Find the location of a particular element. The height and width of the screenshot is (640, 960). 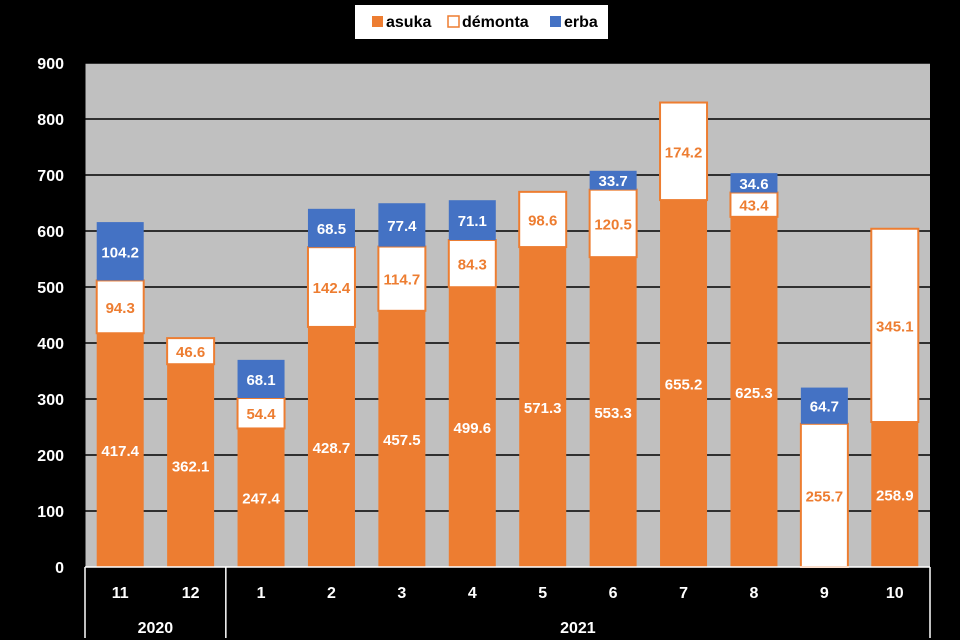

data-label: 71.1 is located at coordinates (472, 221).